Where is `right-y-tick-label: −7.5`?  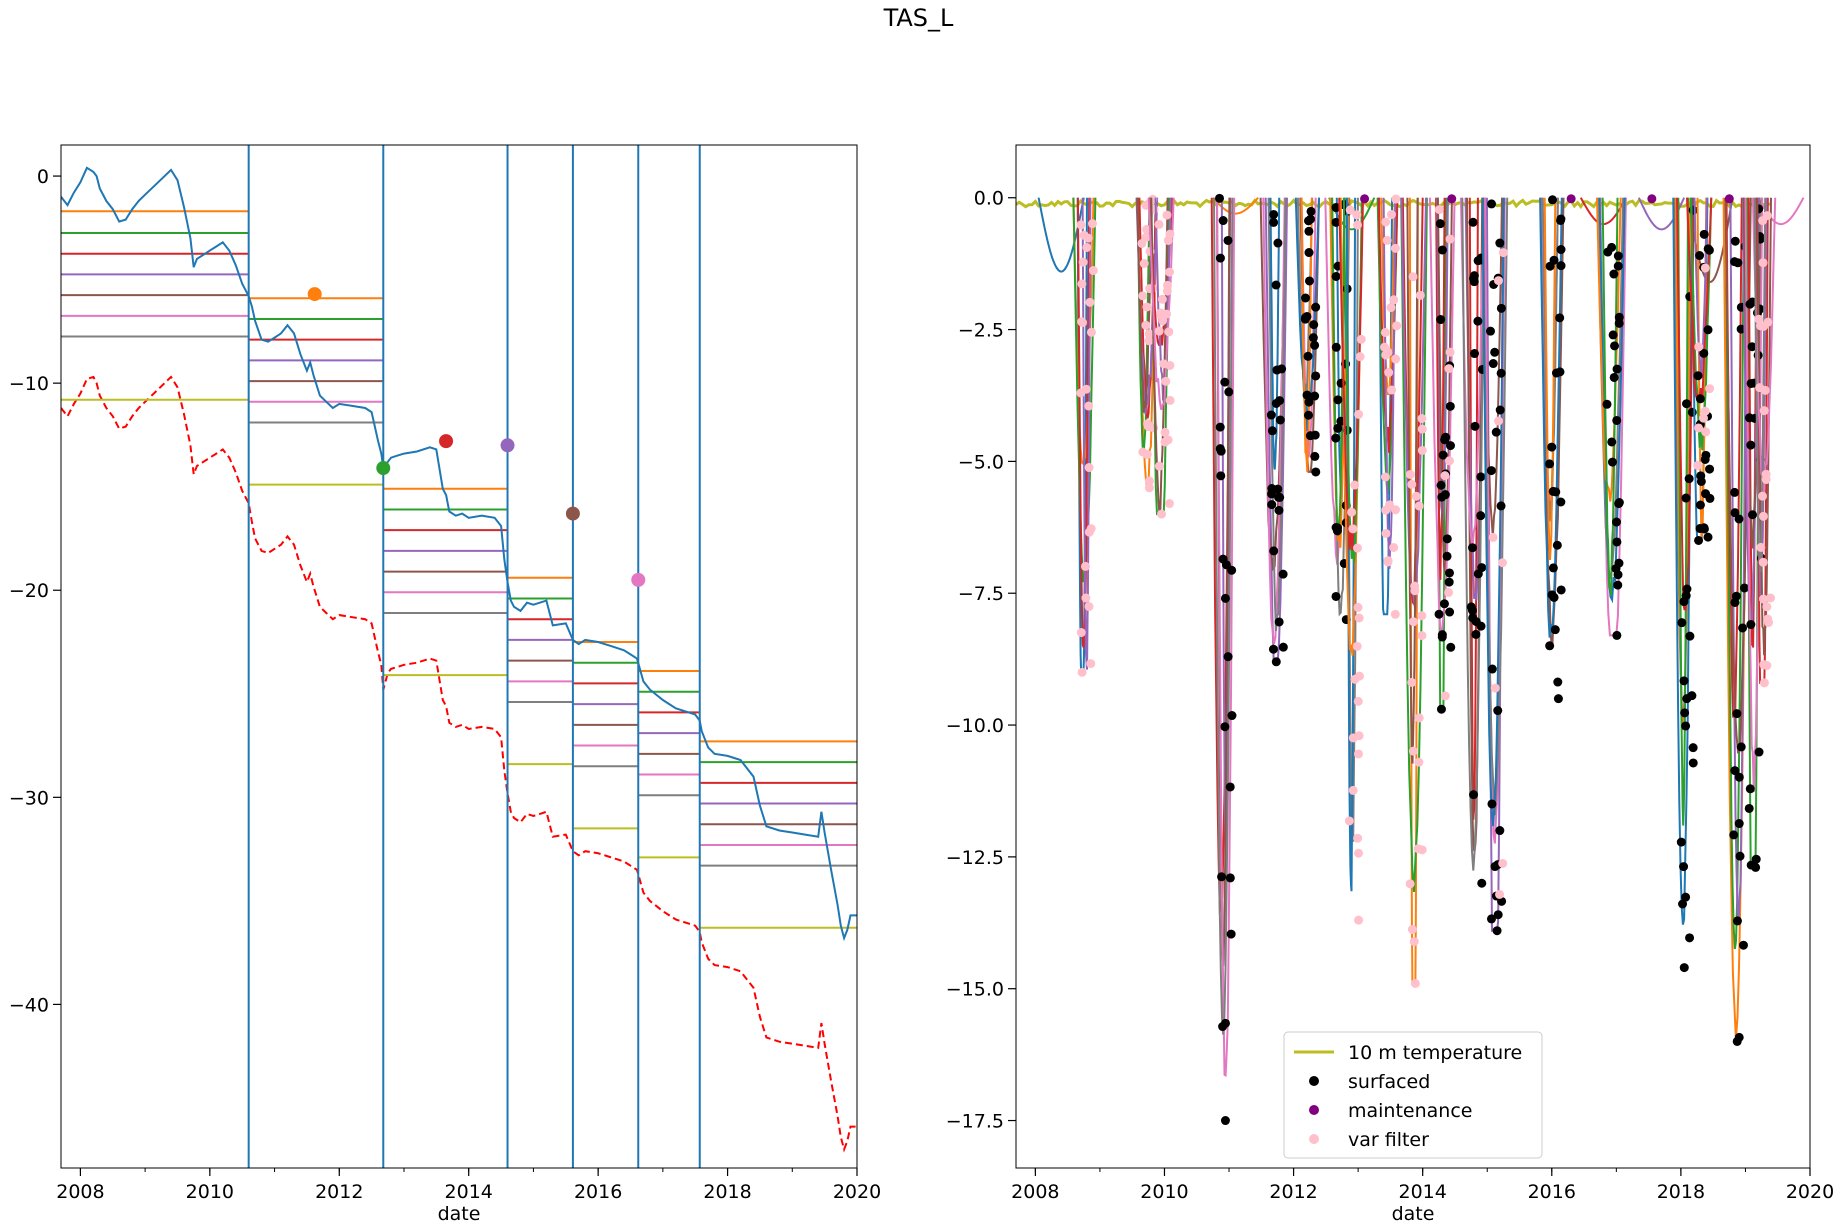 right-y-tick-label: −7.5 is located at coordinates (981, 594).